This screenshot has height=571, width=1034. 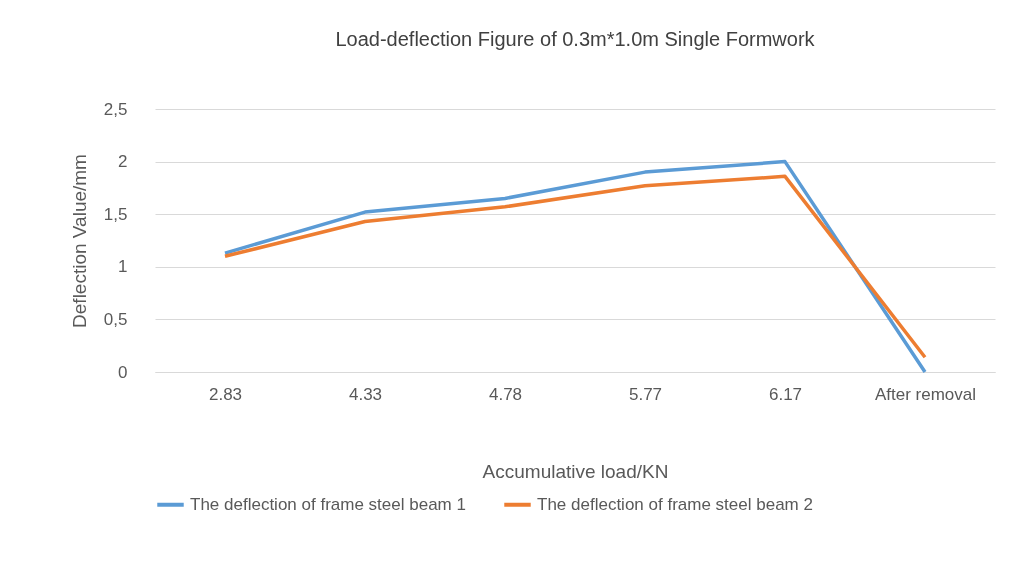 I want to click on x-tick-label: 4.78, so click(x=505, y=394).